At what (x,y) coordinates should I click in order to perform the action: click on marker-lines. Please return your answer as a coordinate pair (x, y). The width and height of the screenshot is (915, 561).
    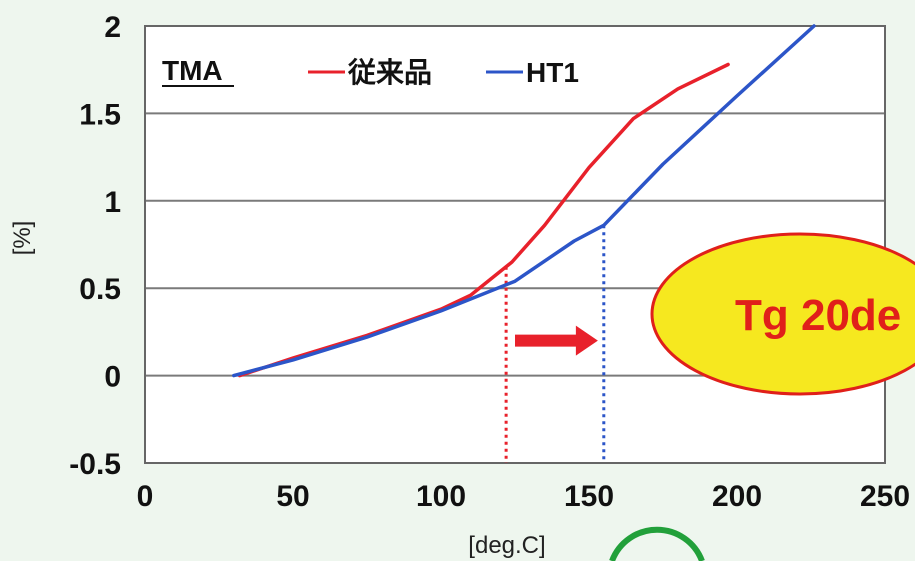
    Looking at the image, I should click on (555, 344).